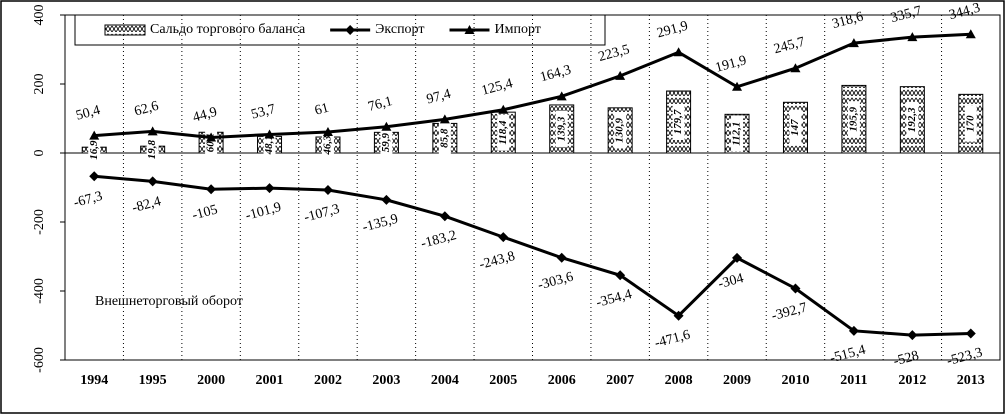 The image size is (1005, 414). I want to click on data-label: -243,8, so click(497, 261).